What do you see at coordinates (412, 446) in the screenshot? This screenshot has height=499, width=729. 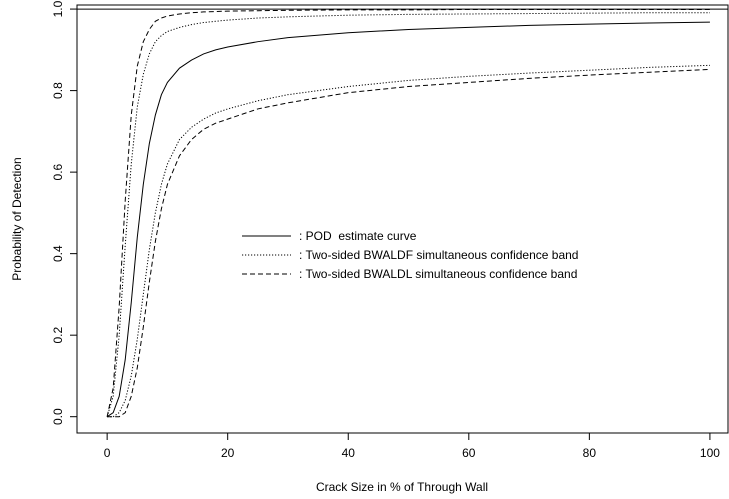 I see `x-axis: 0 20 40 60 80 100` at bounding box center [412, 446].